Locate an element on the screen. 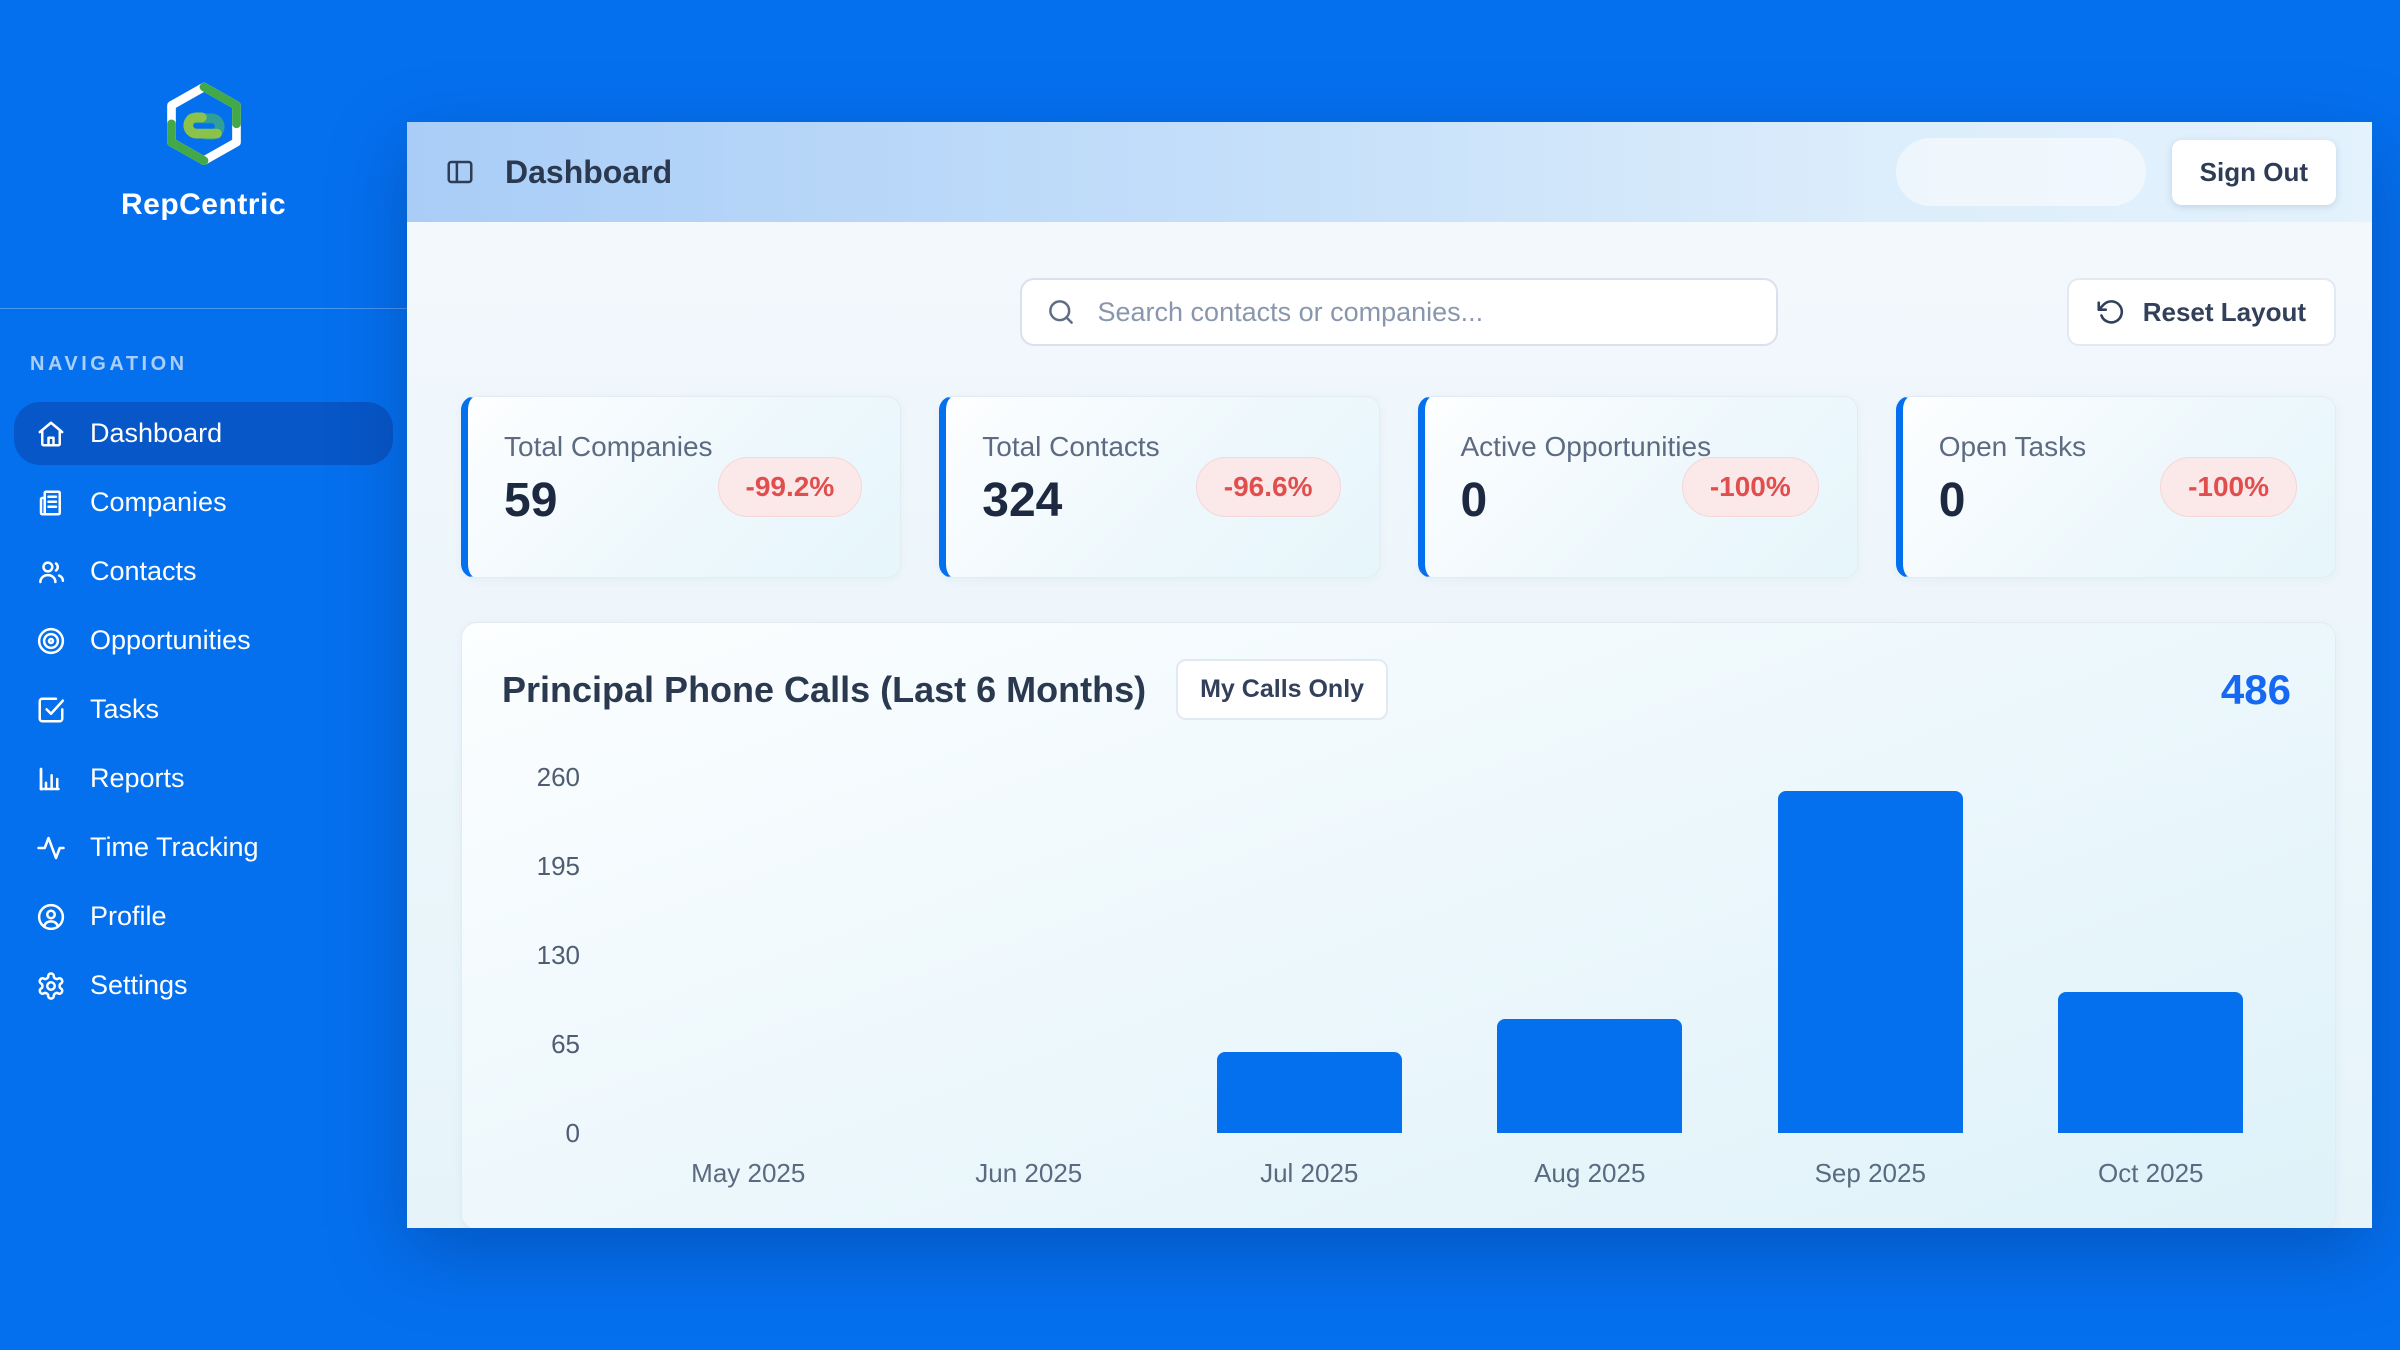  activity-icon is located at coordinates (51, 847).